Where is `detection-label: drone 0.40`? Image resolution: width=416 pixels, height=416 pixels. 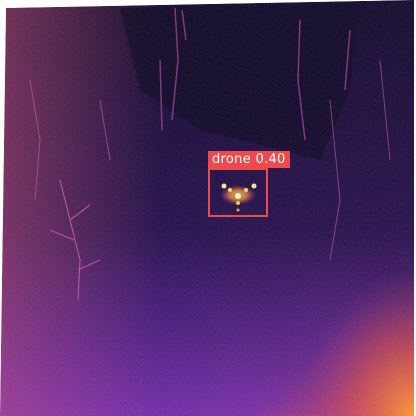 detection-label: drone 0.40 is located at coordinates (249, 159).